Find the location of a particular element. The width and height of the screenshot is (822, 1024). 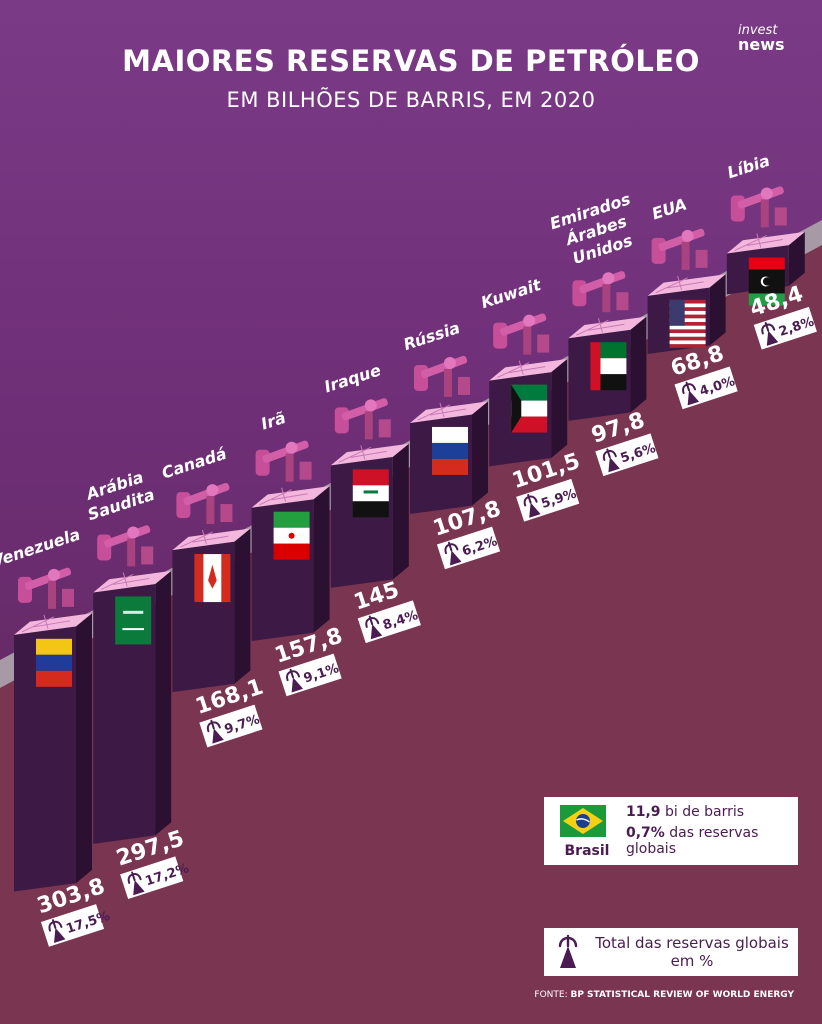

brazil-flag-icon is located at coordinates (583, 821).